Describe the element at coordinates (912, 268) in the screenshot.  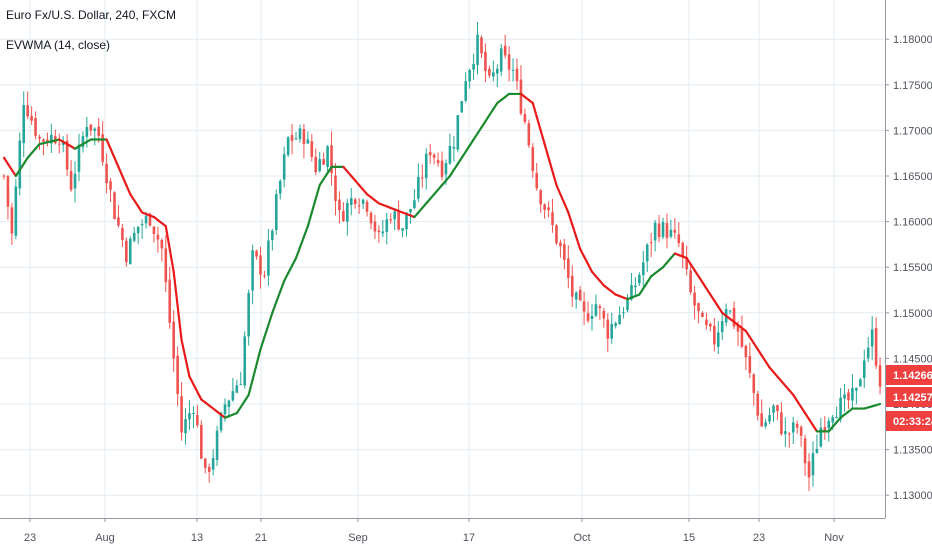
I see `price-tick-label: 1.15500` at that location.